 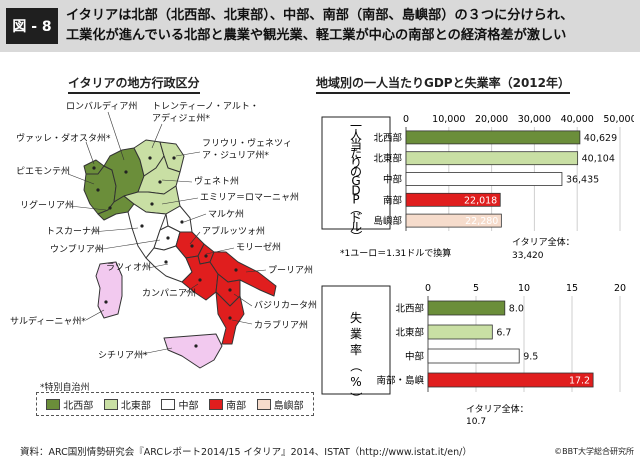 I want to click on region-sardegna, so click(x=109, y=290).